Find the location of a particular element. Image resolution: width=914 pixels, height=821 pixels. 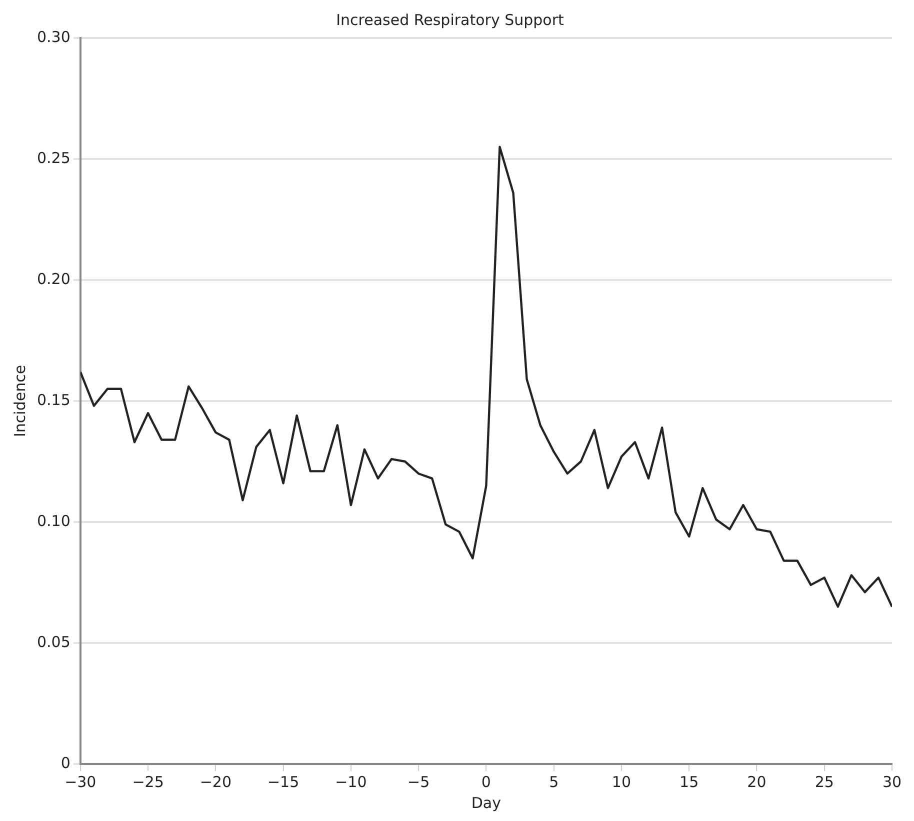

x-tick-label: −10 is located at coordinates (351, 781).